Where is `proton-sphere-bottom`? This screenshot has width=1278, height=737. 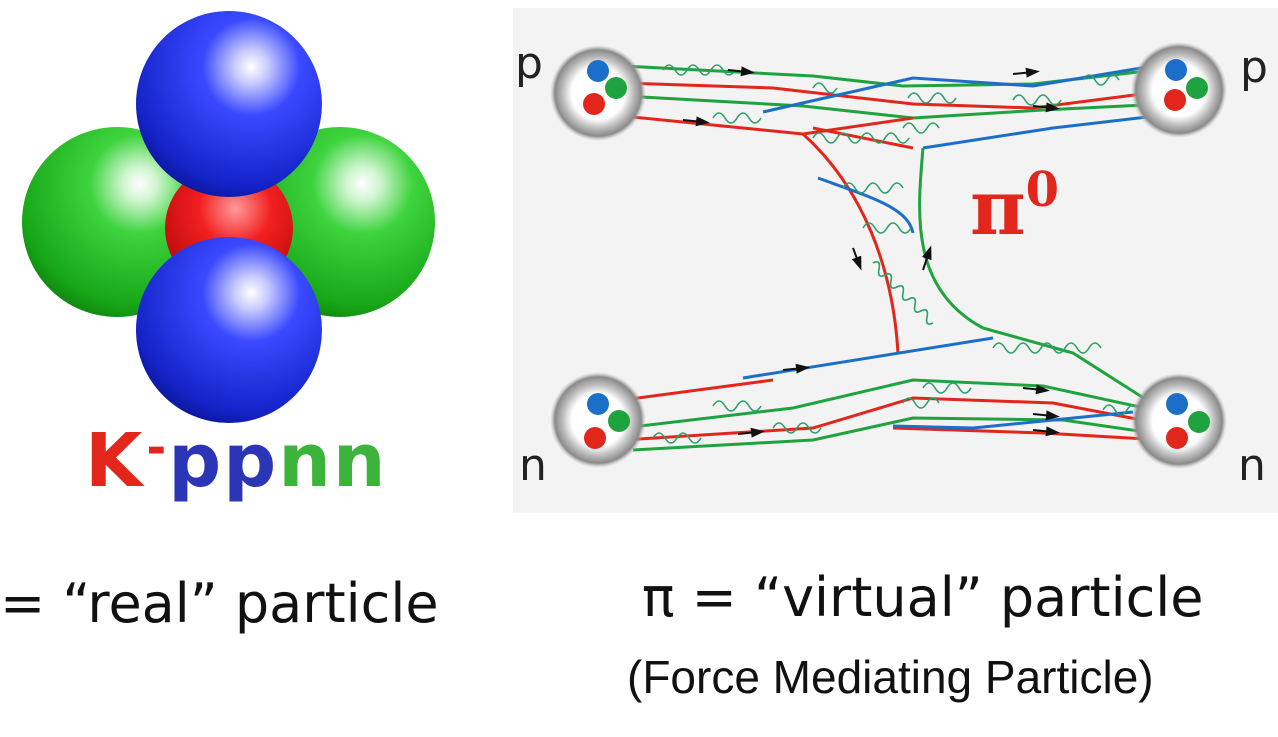
proton-sphere-bottom is located at coordinates (229, 330).